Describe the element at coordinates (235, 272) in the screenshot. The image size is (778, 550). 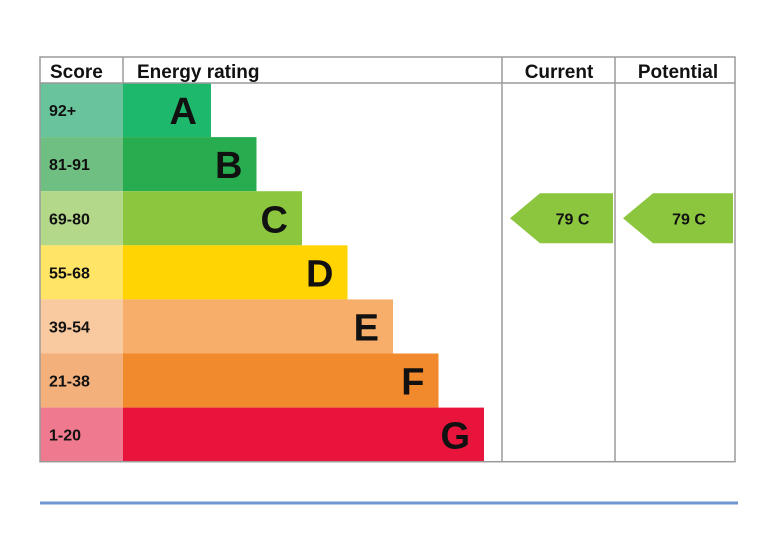
I see `band-bar-d` at that location.